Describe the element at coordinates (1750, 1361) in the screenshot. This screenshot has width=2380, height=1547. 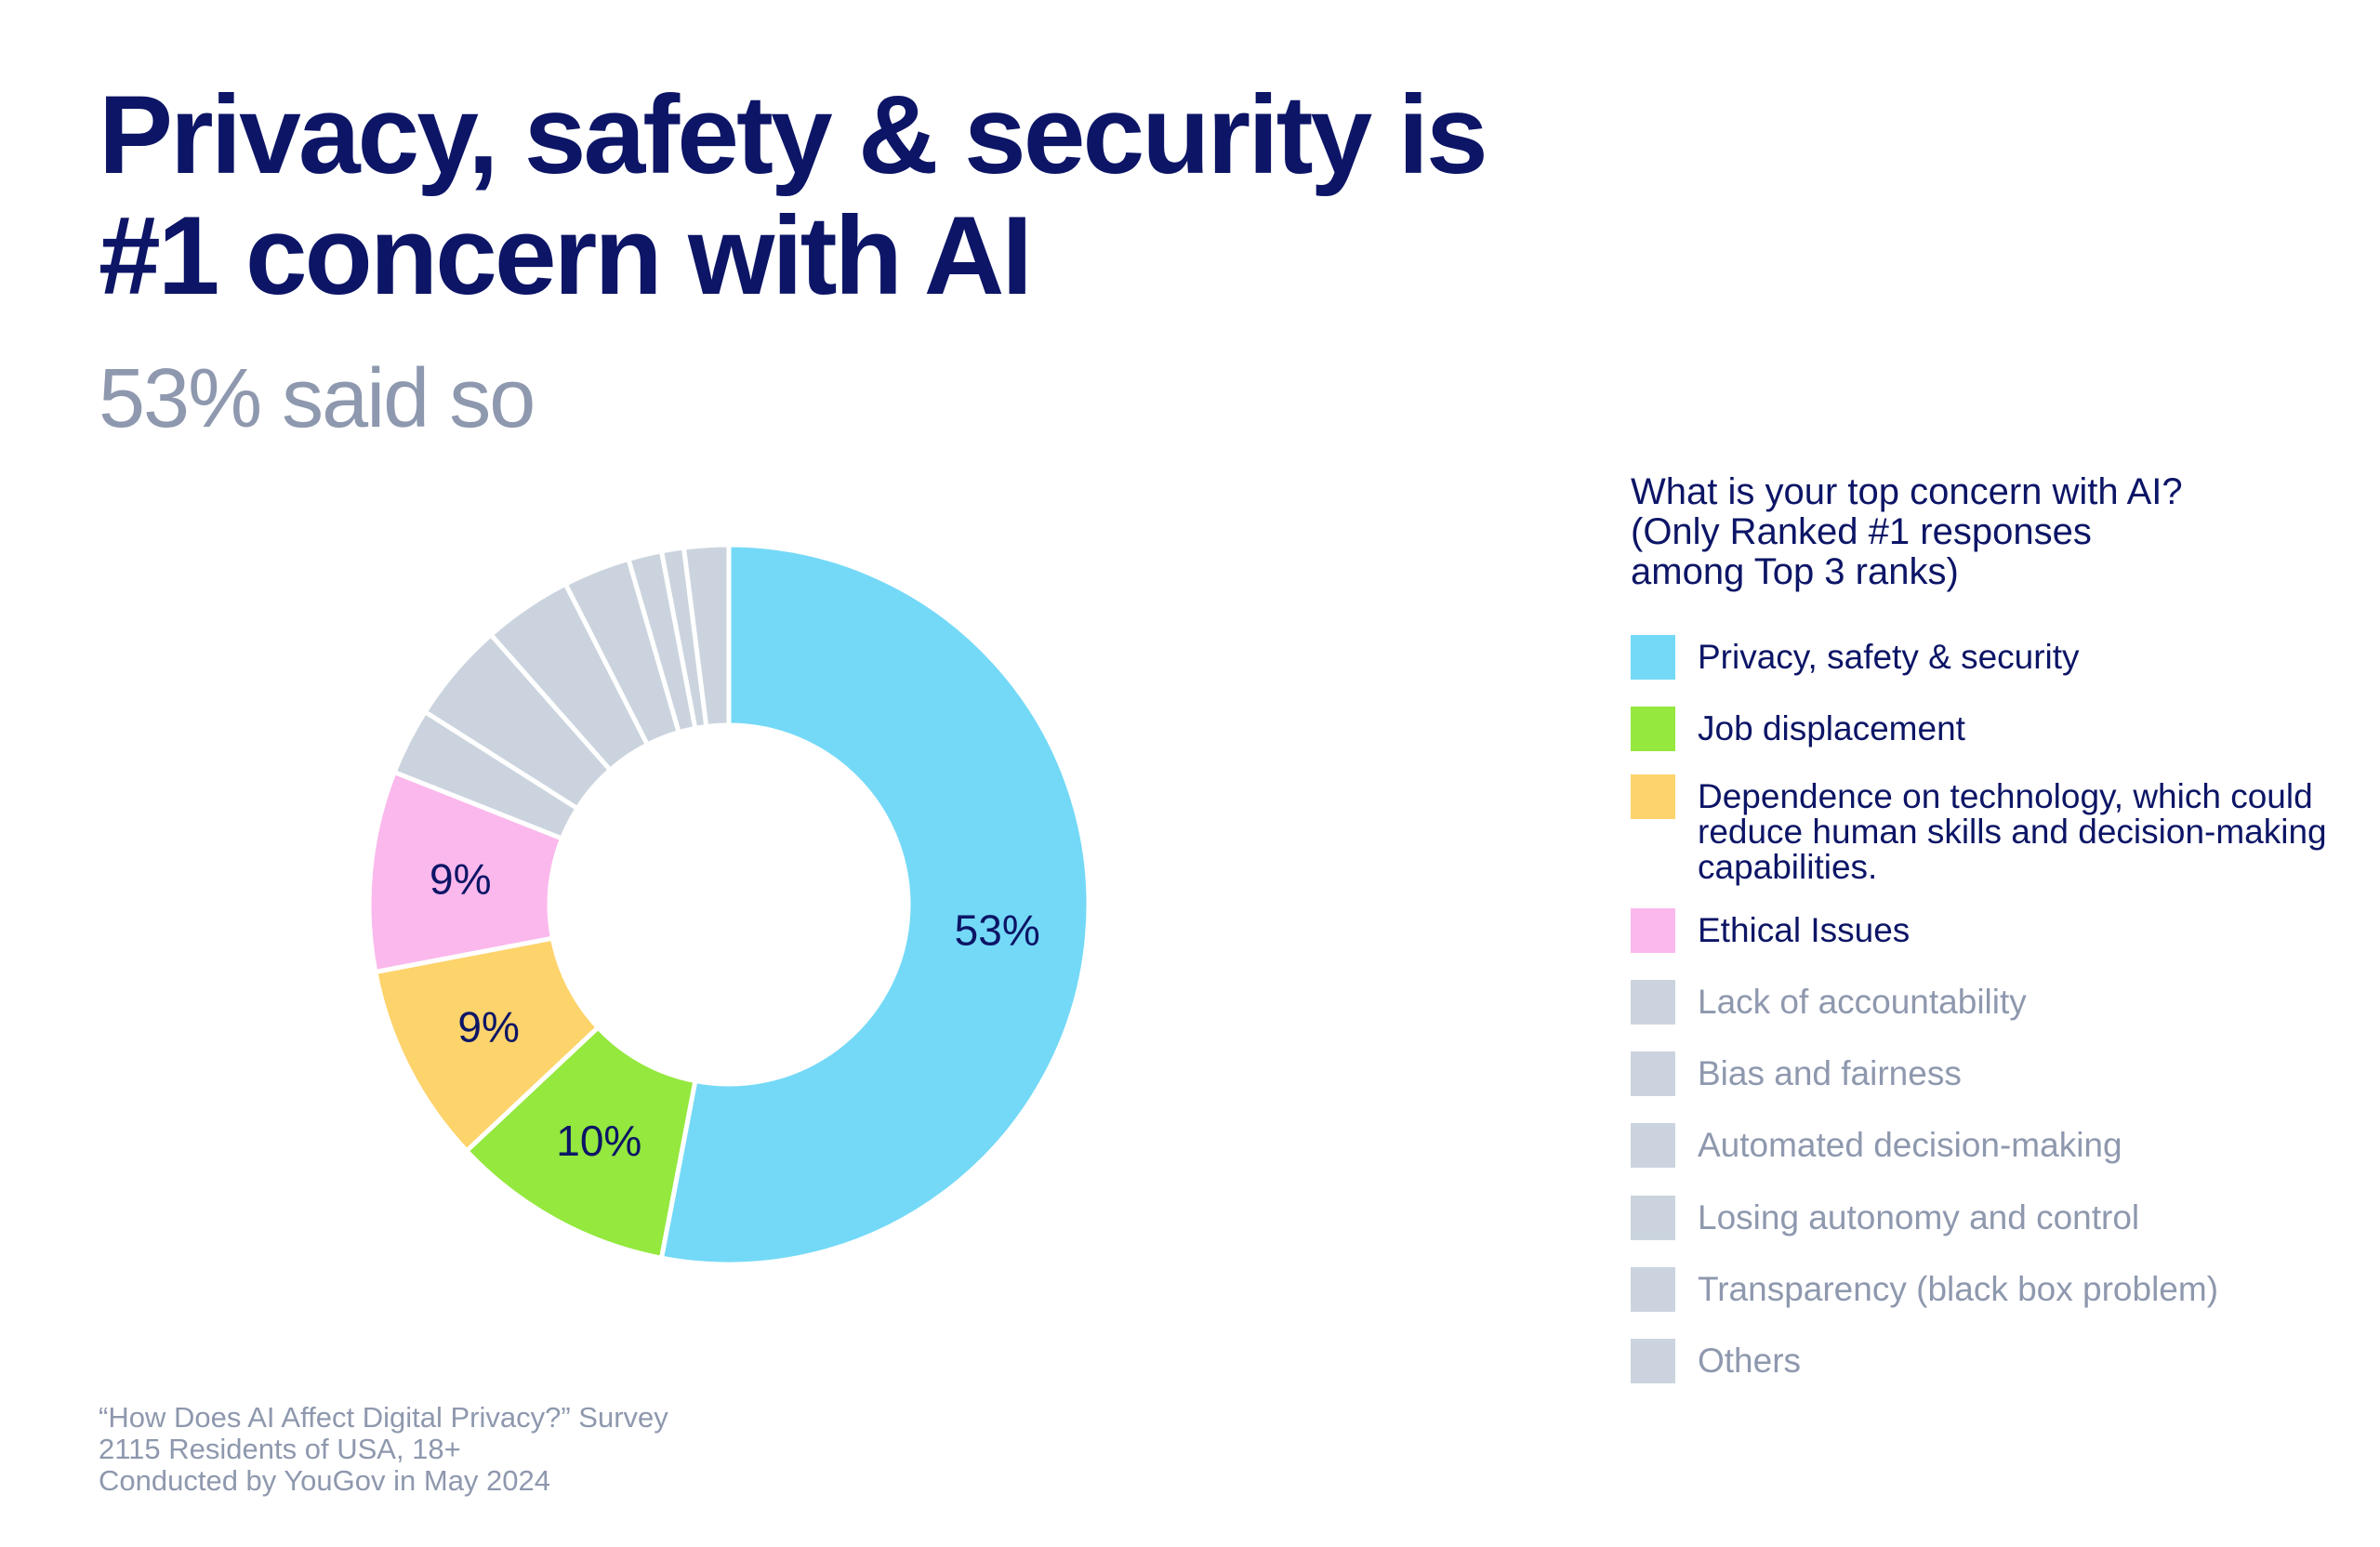
I see `legend-label: Others` at that location.